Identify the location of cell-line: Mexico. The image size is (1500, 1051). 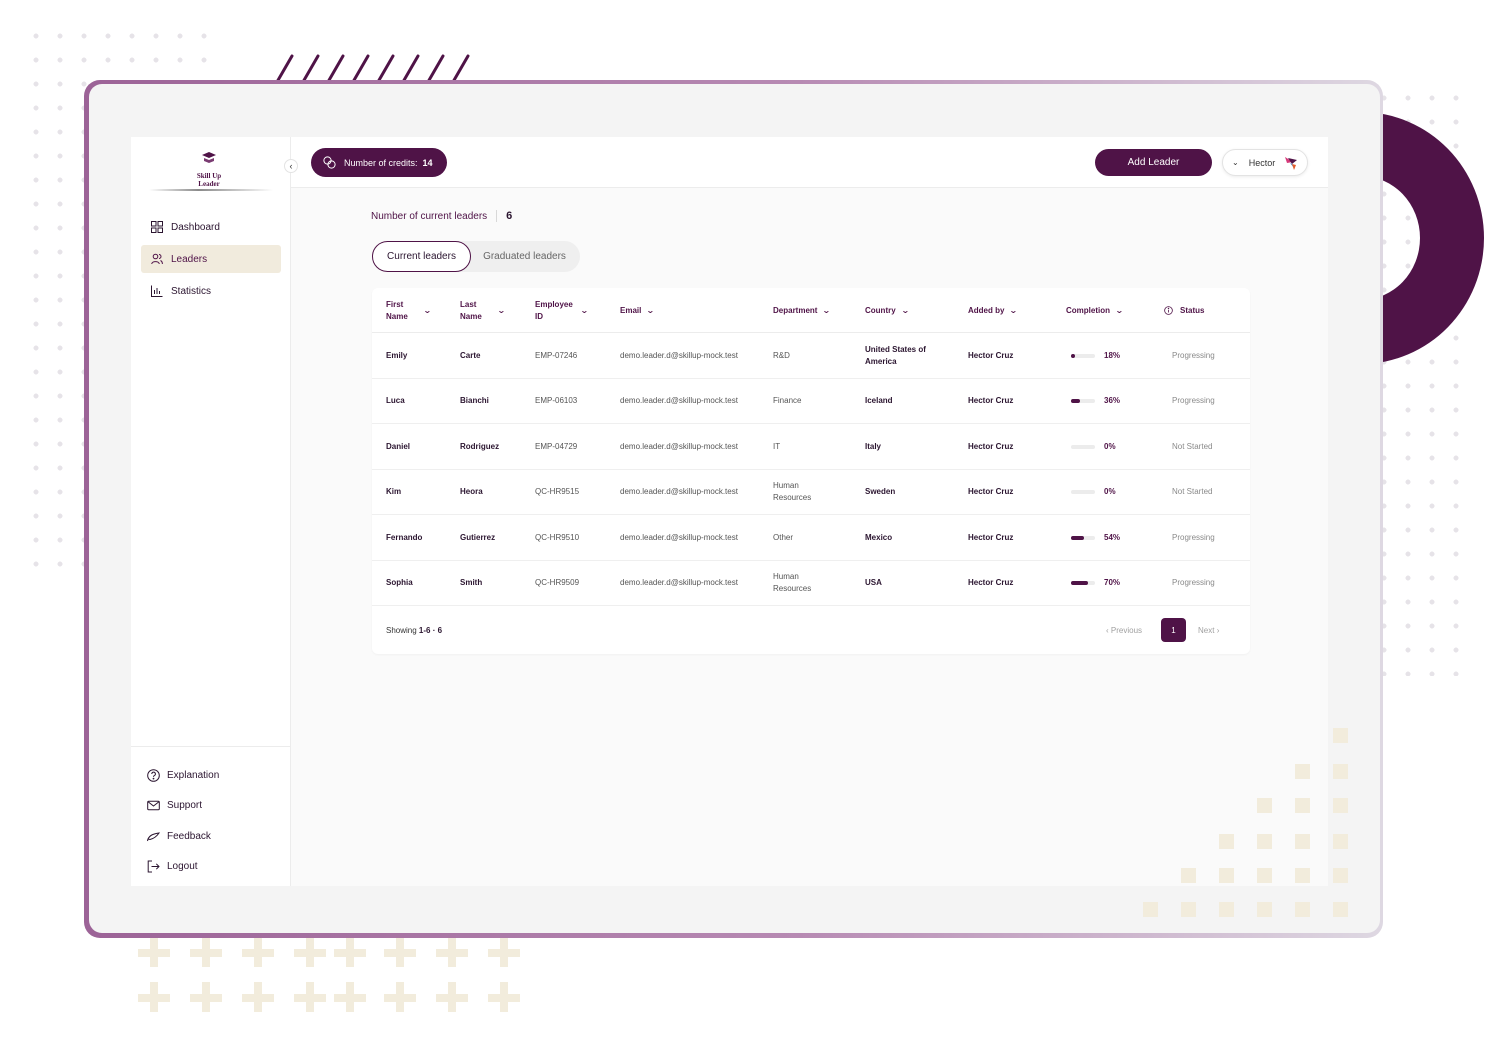
(879, 537).